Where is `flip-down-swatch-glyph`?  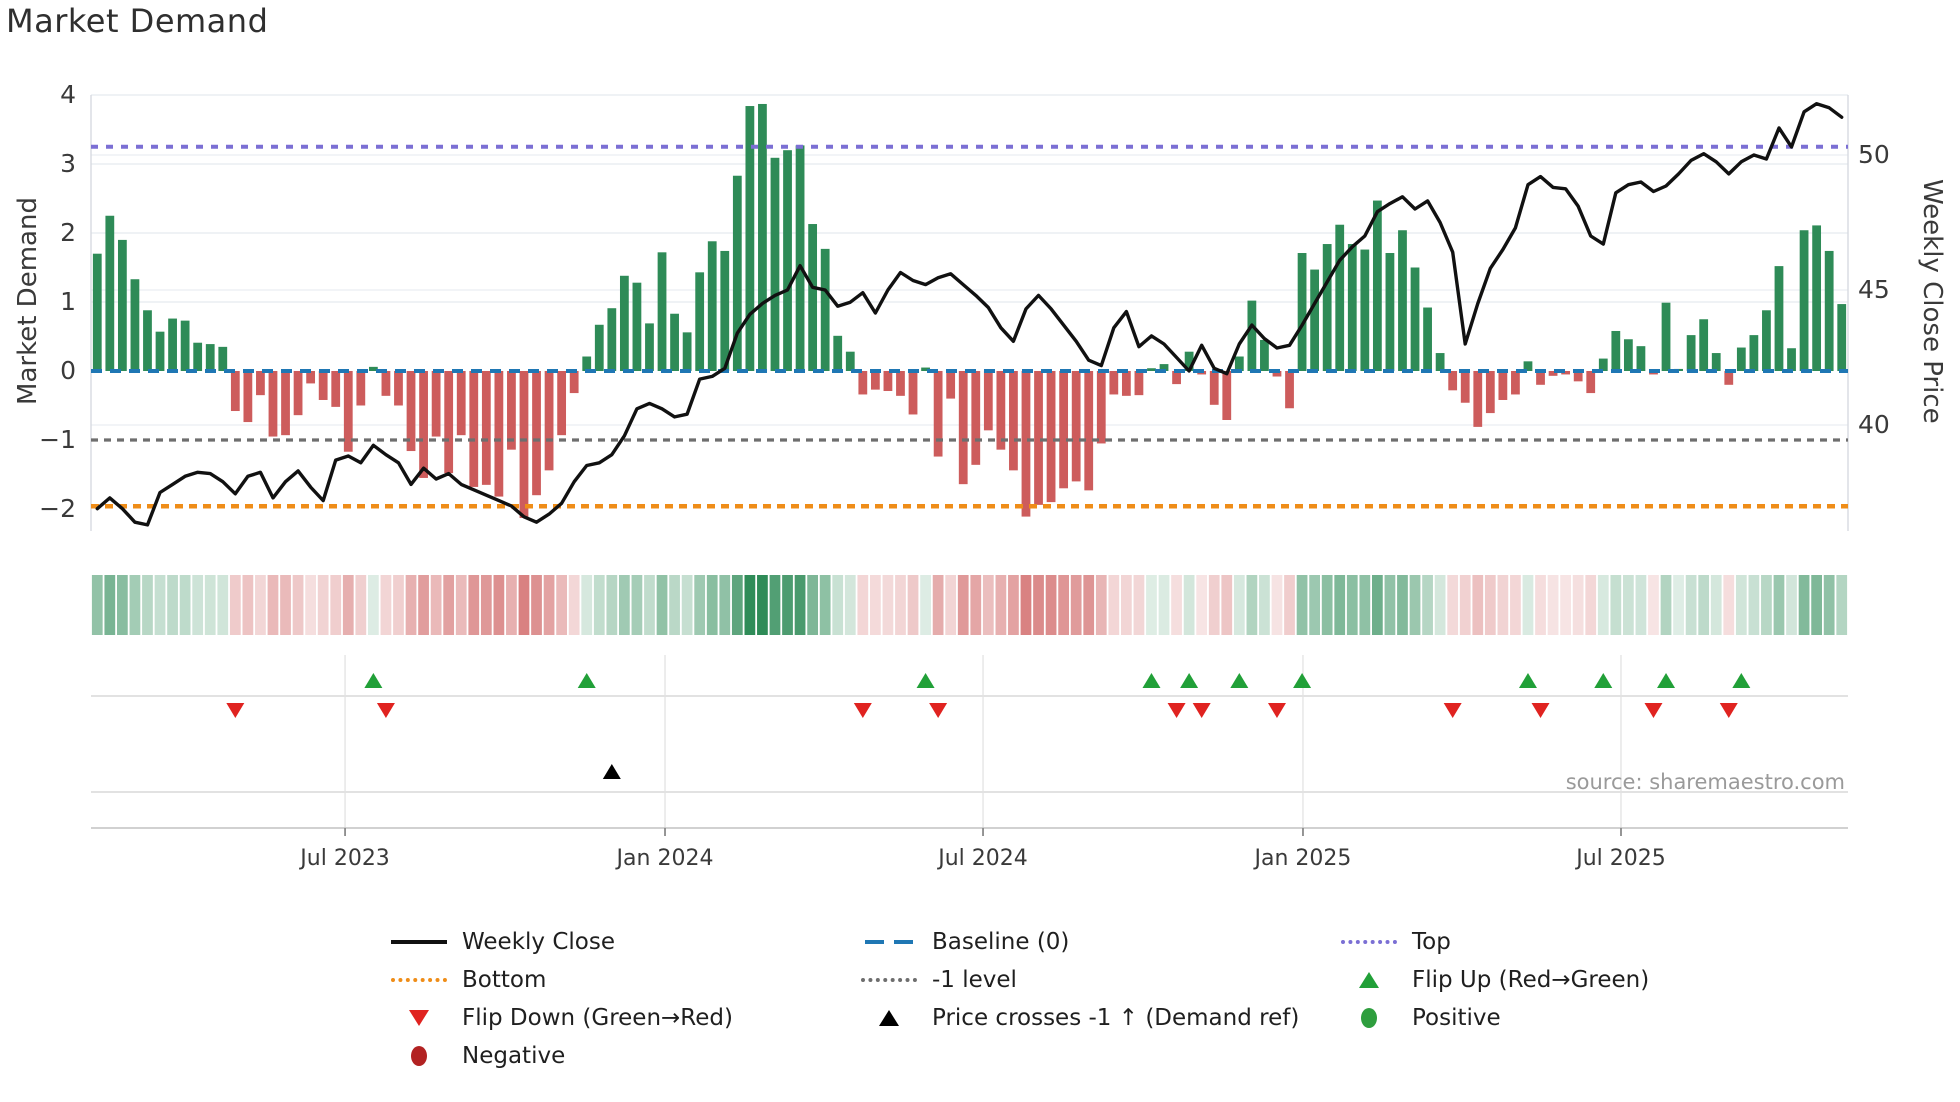 flip-down-swatch-glyph is located at coordinates (419, 1018).